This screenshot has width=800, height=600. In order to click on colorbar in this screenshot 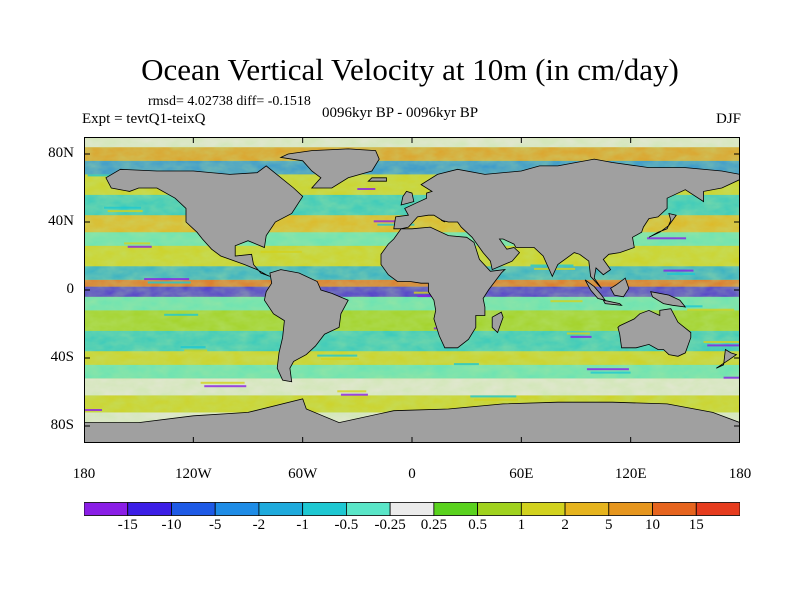, I will do `click(412, 509)`.